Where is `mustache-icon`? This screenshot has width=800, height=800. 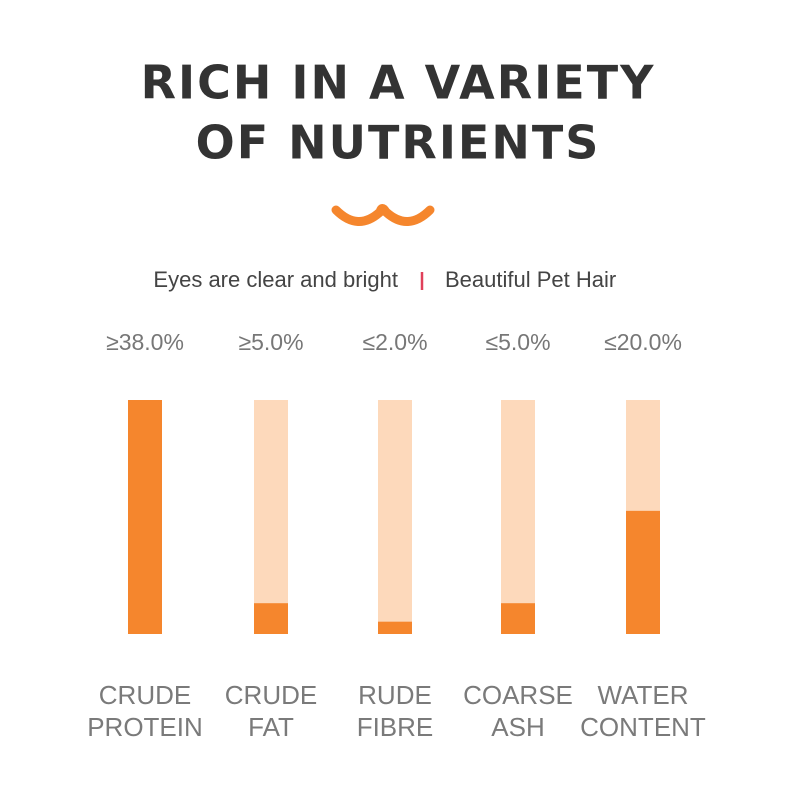 mustache-icon is located at coordinates (383, 215).